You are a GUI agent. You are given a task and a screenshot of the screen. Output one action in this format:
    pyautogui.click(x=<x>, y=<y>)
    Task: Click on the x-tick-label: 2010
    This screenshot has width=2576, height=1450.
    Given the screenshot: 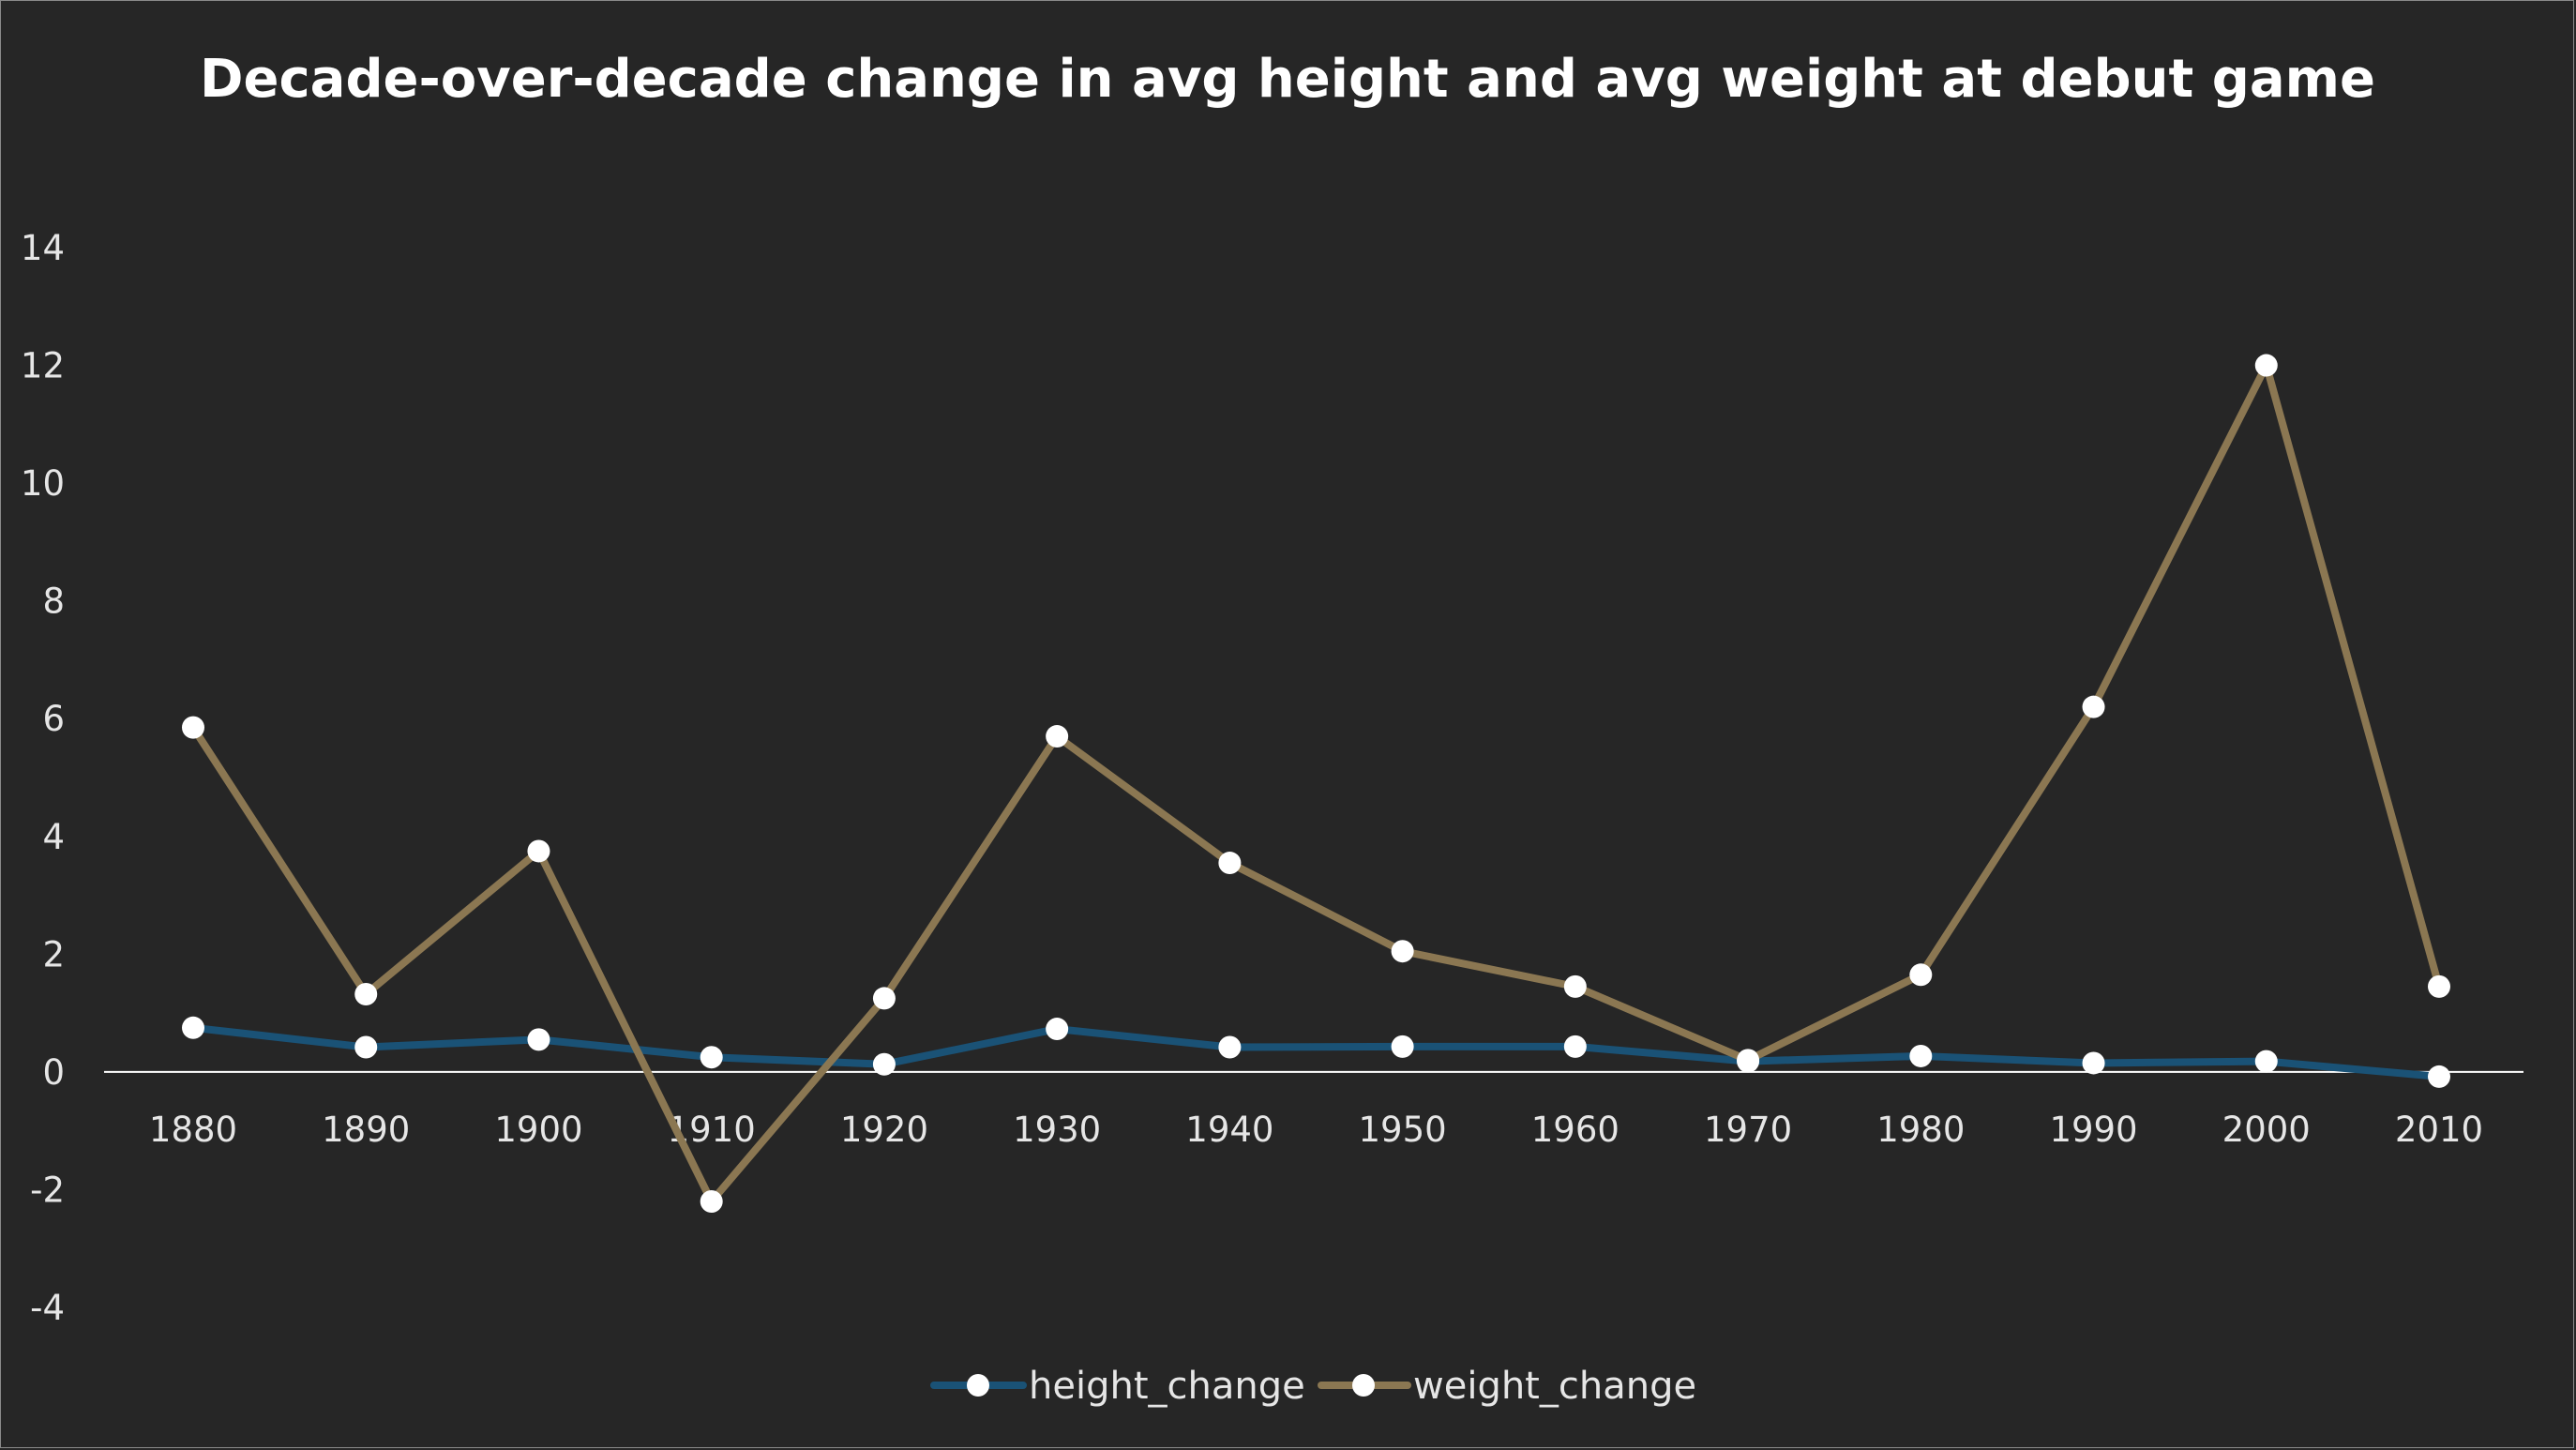 What is the action you would take?
    pyautogui.click(x=2439, y=1130)
    